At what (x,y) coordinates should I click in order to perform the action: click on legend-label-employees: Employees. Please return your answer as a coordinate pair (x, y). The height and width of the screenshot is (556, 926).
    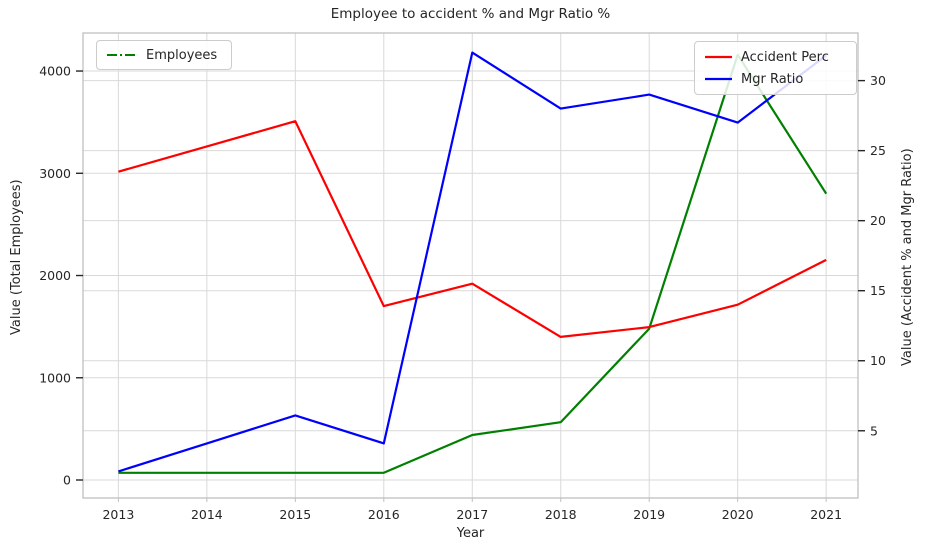
    Looking at the image, I should click on (182, 55).